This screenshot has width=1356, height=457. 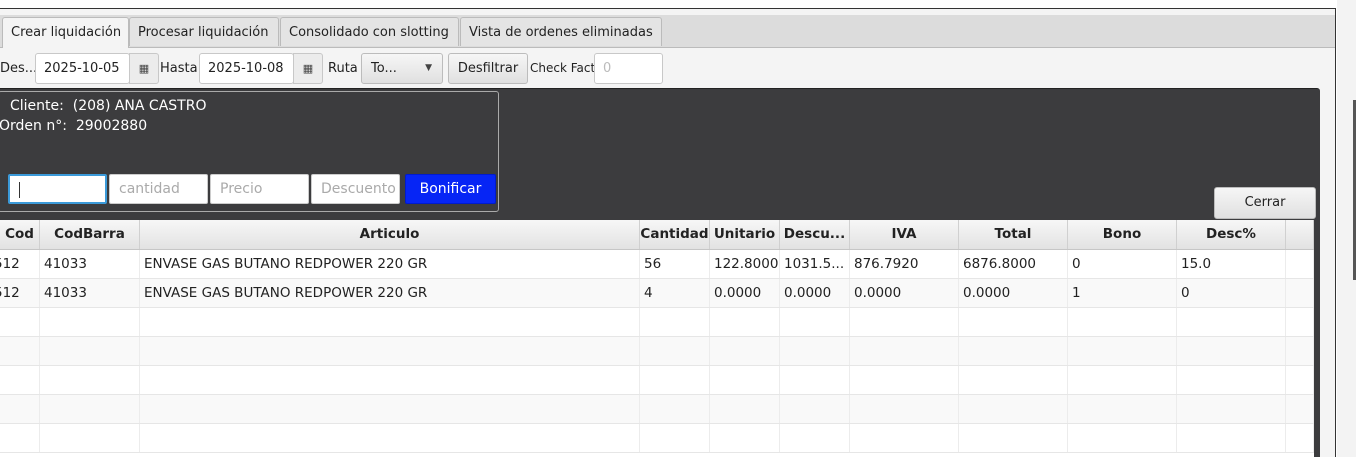 What do you see at coordinates (179, 68) in the screenshot?
I see `hasta-label: Hasta` at bounding box center [179, 68].